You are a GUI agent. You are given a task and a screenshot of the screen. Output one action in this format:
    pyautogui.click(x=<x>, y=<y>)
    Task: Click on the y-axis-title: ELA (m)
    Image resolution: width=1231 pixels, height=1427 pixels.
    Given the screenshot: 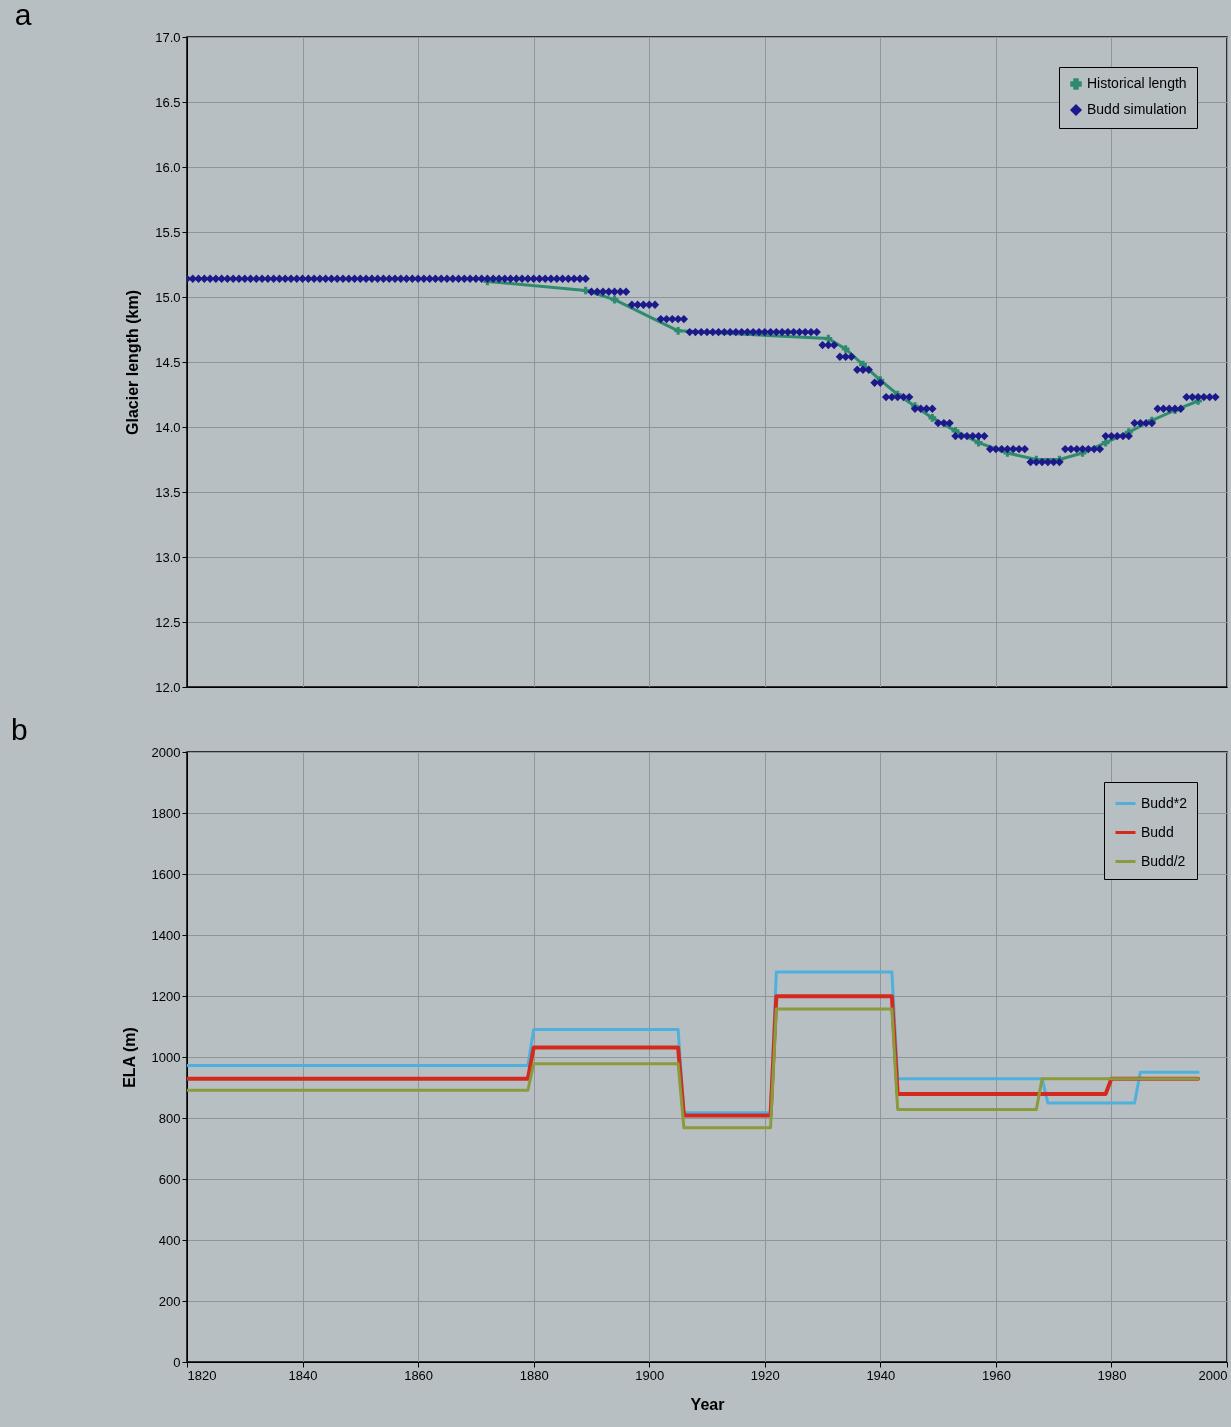 What is the action you would take?
    pyautogui.click(x=129, y=1057)
    